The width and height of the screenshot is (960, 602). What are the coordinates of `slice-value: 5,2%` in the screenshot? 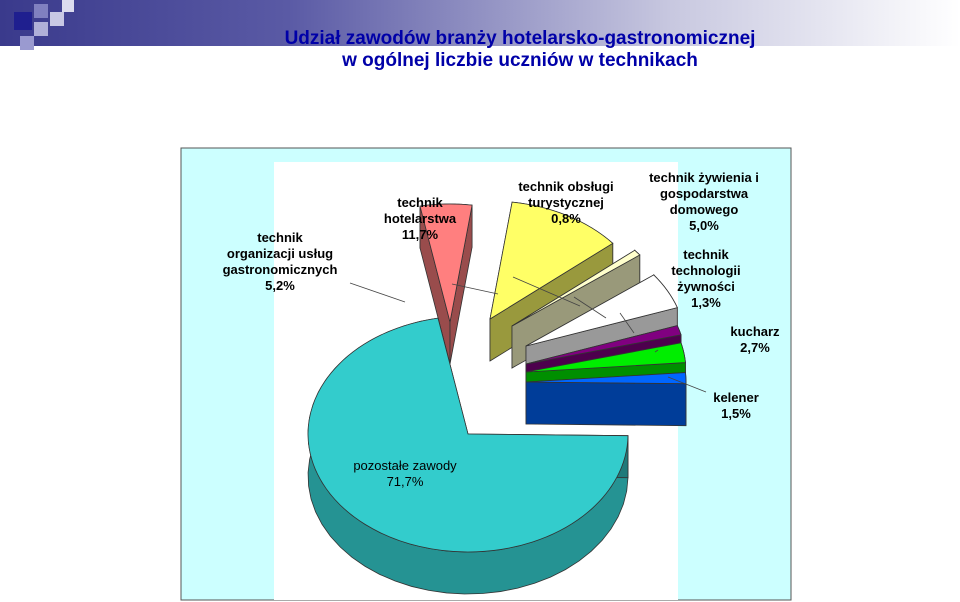 It's located at (280, 285).